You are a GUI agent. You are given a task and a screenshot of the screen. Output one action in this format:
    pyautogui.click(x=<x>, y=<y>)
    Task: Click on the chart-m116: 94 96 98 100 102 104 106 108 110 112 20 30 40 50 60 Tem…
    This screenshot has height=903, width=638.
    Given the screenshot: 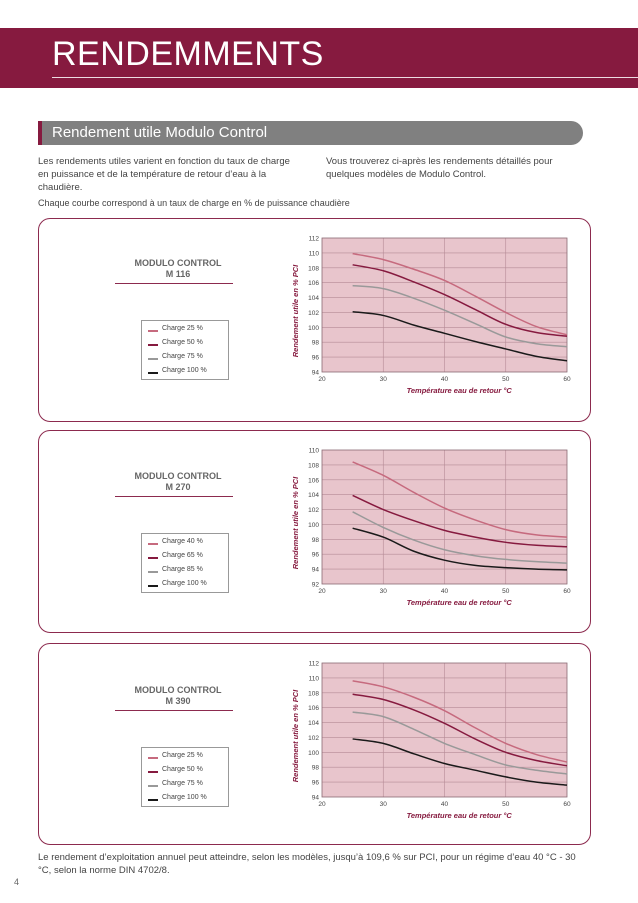 What is the action you would take?
    pyautogui.click(x=431, y=316)
    